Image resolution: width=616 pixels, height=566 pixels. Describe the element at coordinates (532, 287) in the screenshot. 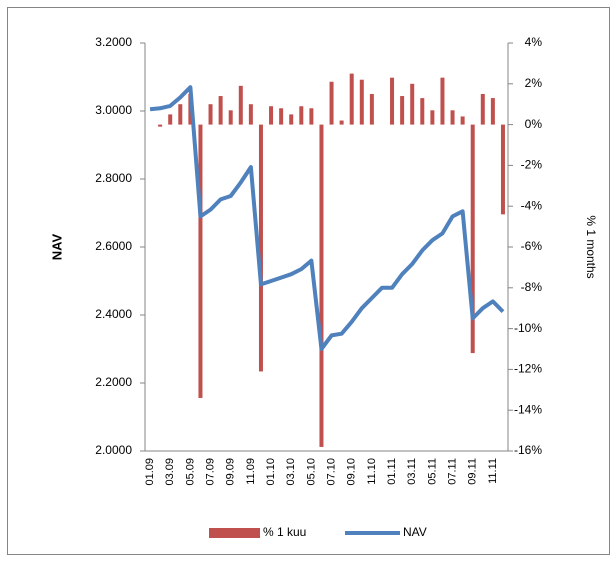

I see `y2-tick-label: -8%` at that location.